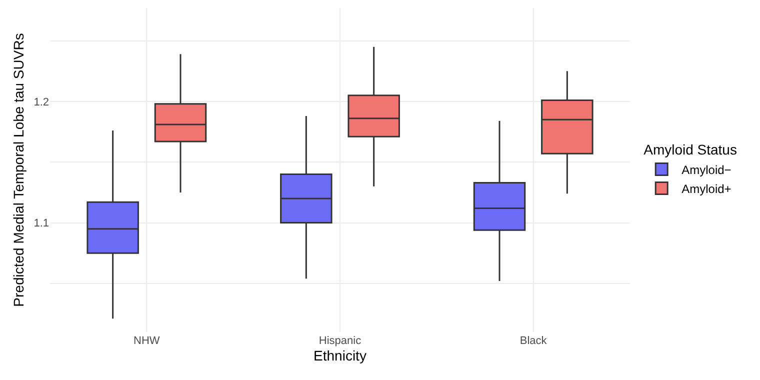 Image resolution: width=760 pixels, height=380 pixels. Describe the element at coordinates (690, 150) in the screenshot. I see `legend-title: Amyloid Status` at that location.